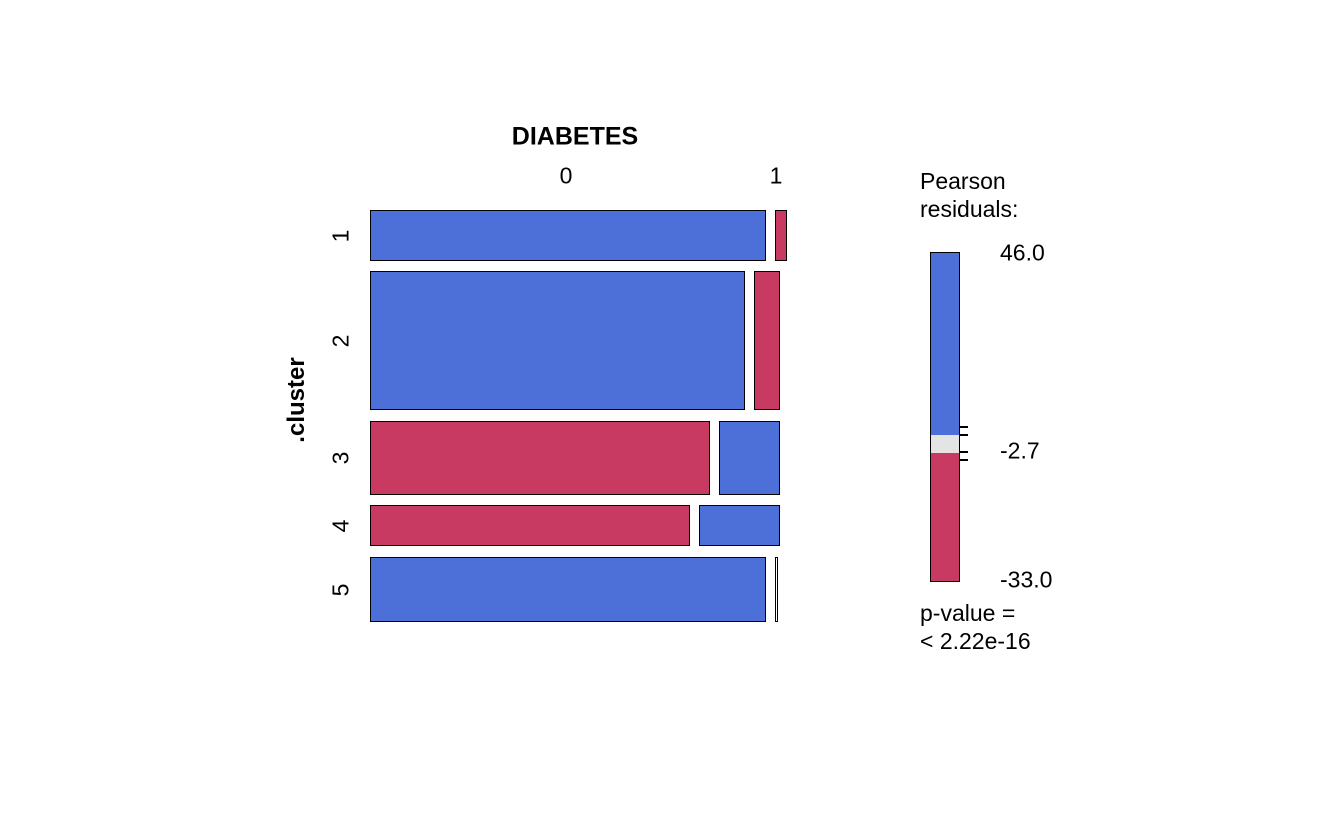  I want to click on mosaic-tile-cluster1-diabetes0, so click(568, 235).